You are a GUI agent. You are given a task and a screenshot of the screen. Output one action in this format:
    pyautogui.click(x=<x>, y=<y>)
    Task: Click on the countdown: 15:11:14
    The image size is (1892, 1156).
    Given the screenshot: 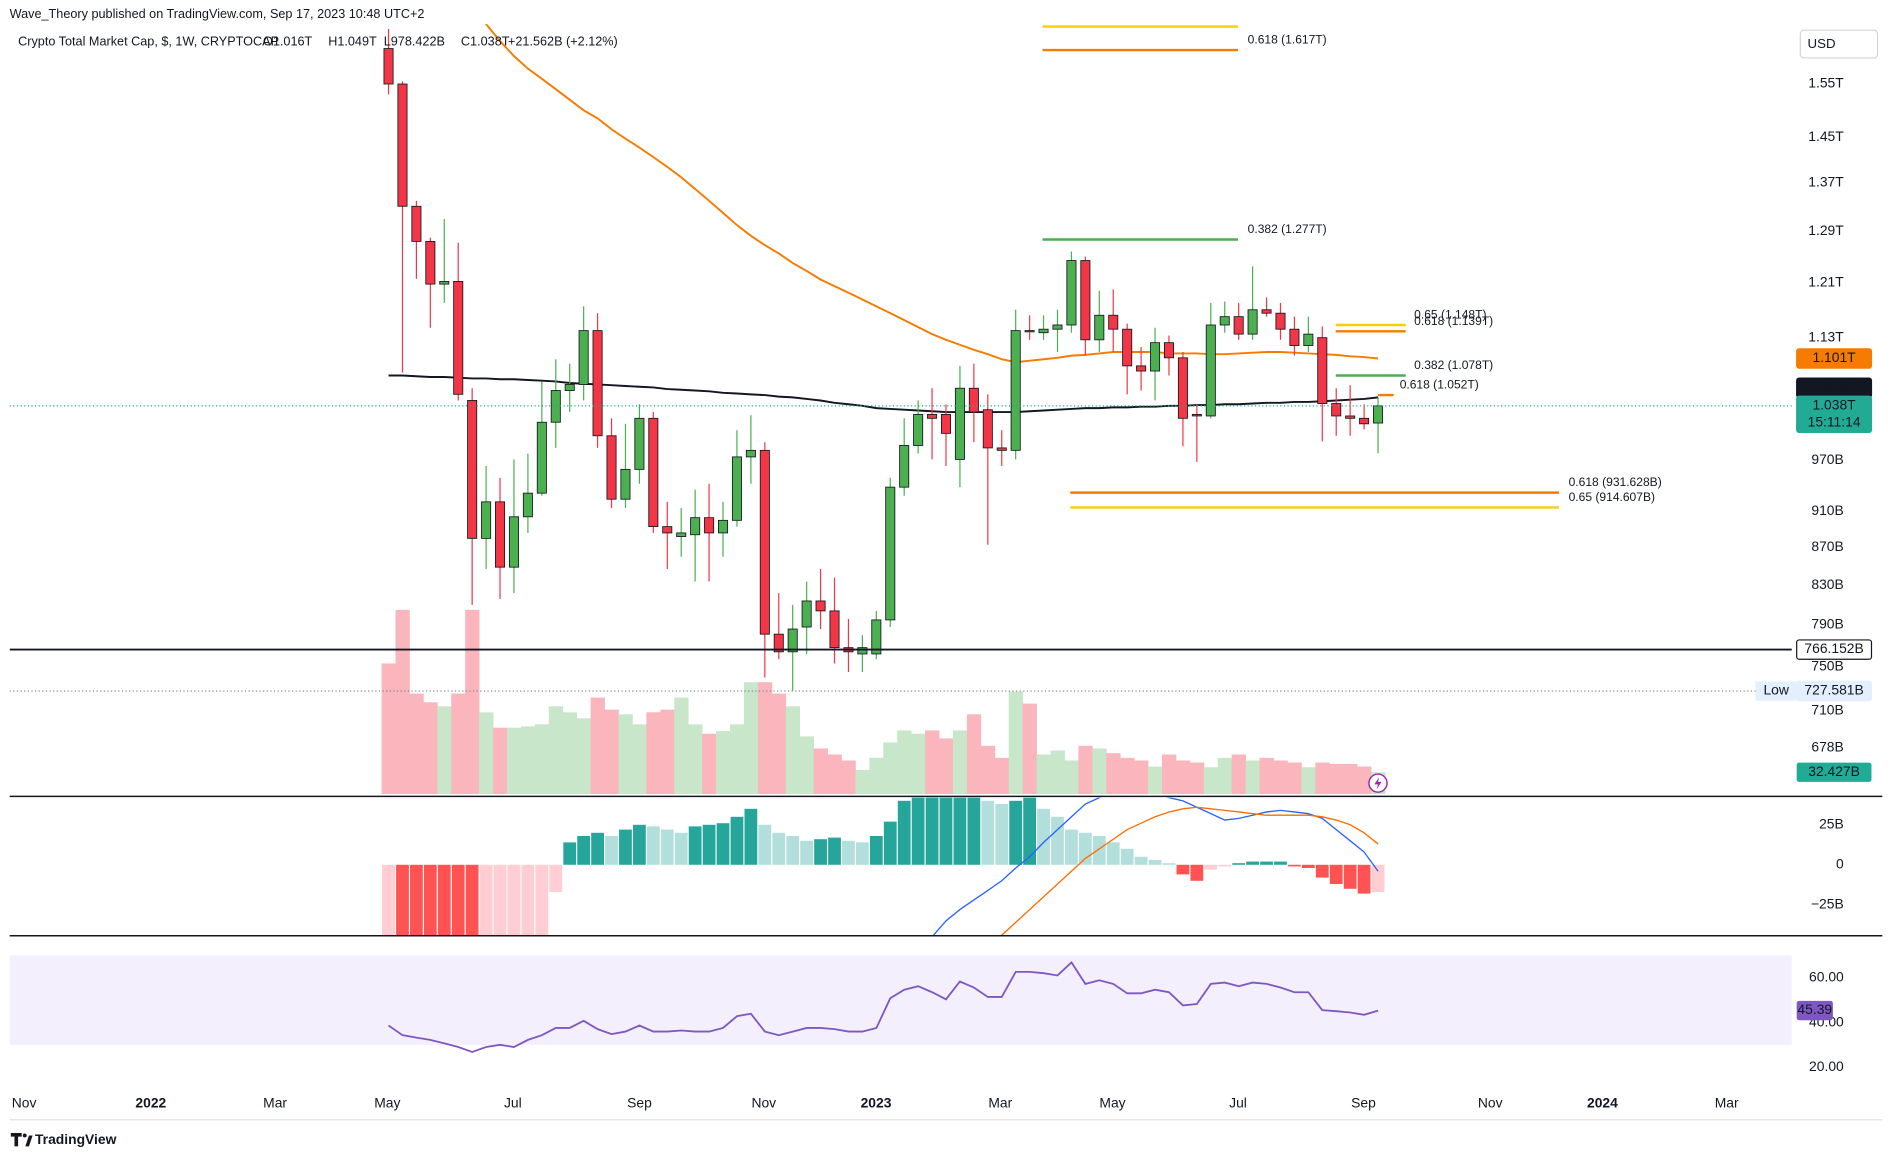 What is the action you would take?
    pyautogui.click(x=1834, y=421)
    